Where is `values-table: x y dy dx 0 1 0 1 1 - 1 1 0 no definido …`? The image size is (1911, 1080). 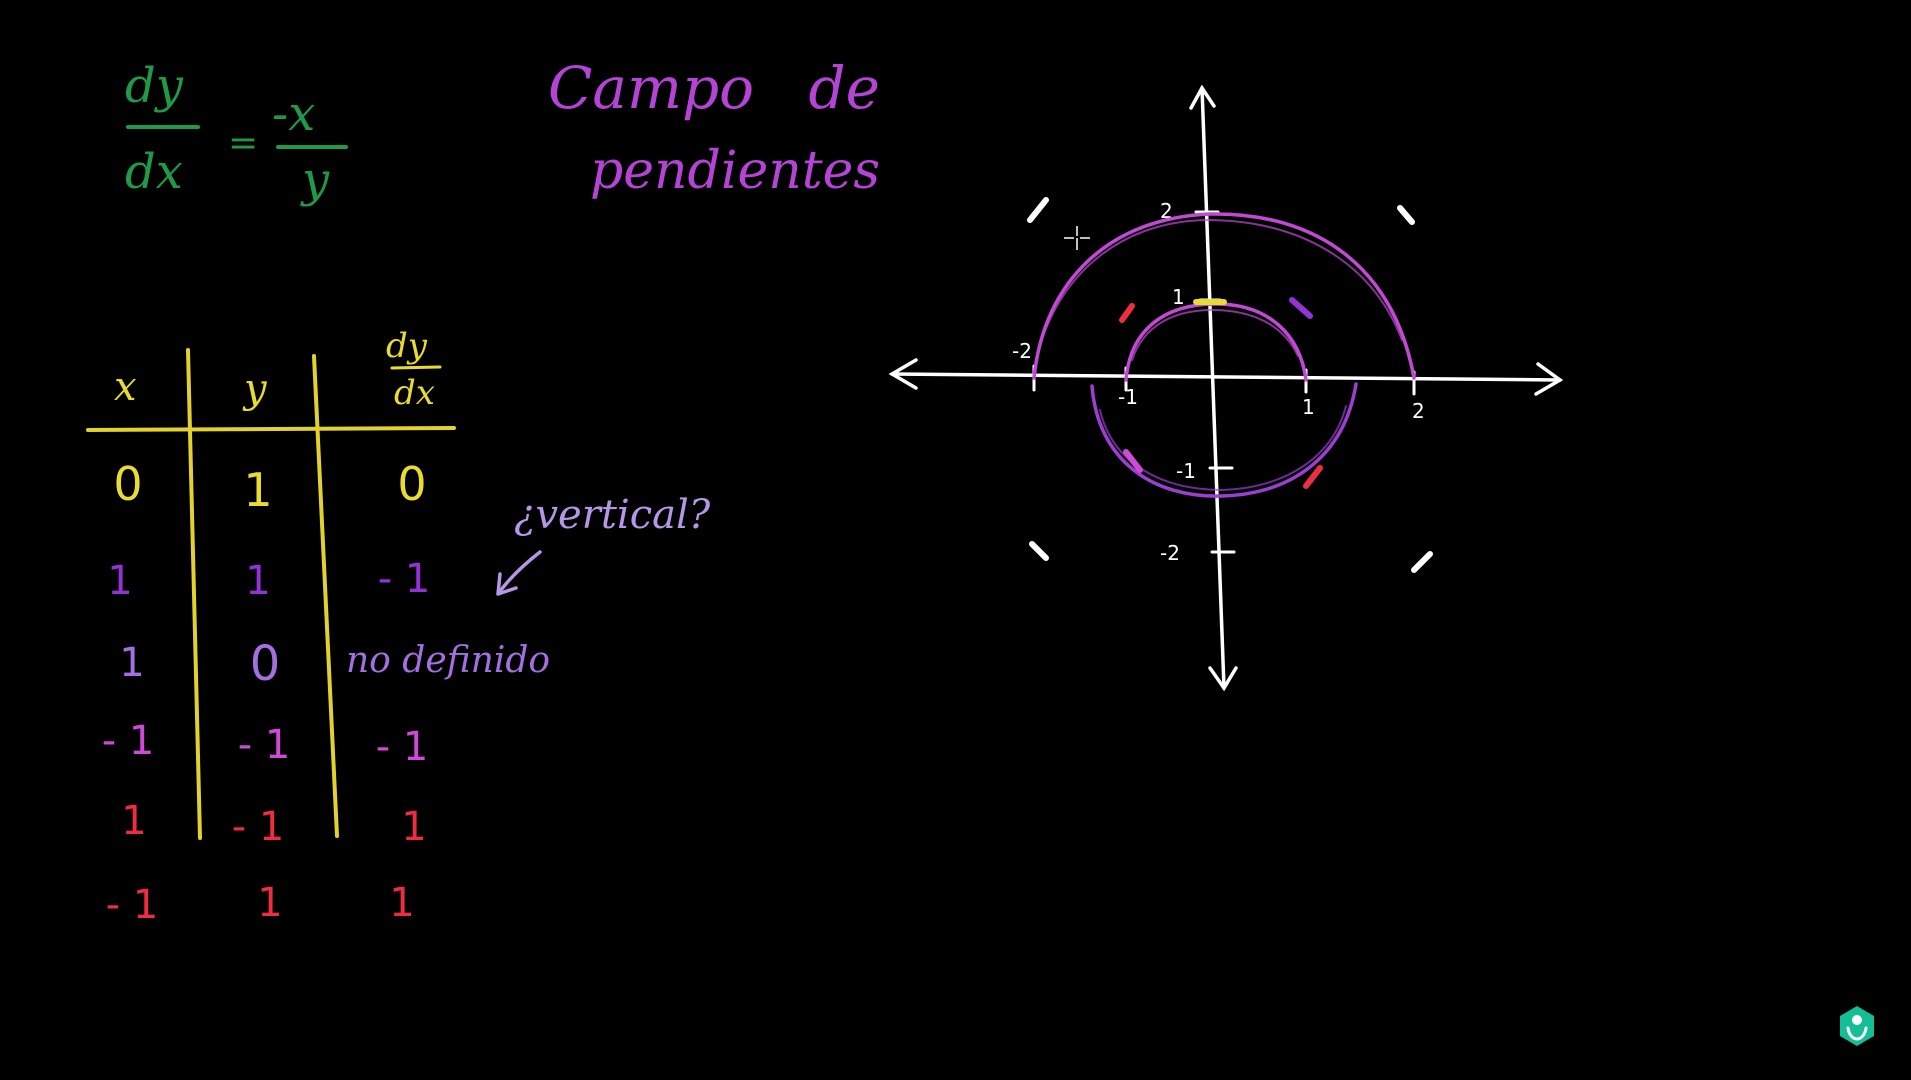 values-table: x y dy dx 0 1 0 1 1 - 1 1 0 no definido … is located at coordinates (318, 627).